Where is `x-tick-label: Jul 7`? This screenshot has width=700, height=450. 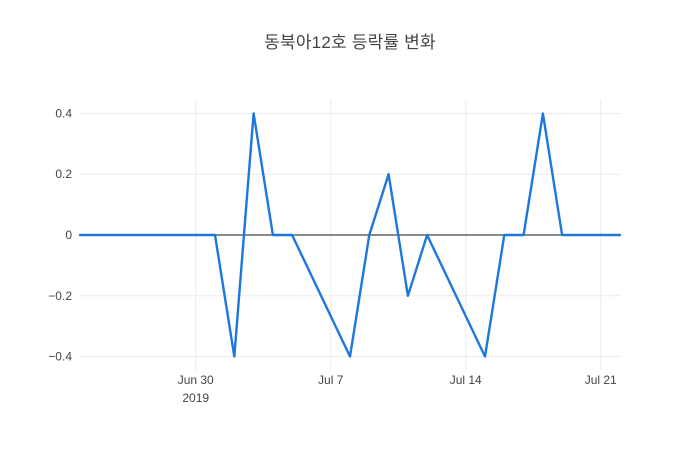
x-tick-label: Jul 7 is located at coordinates (331, 380).